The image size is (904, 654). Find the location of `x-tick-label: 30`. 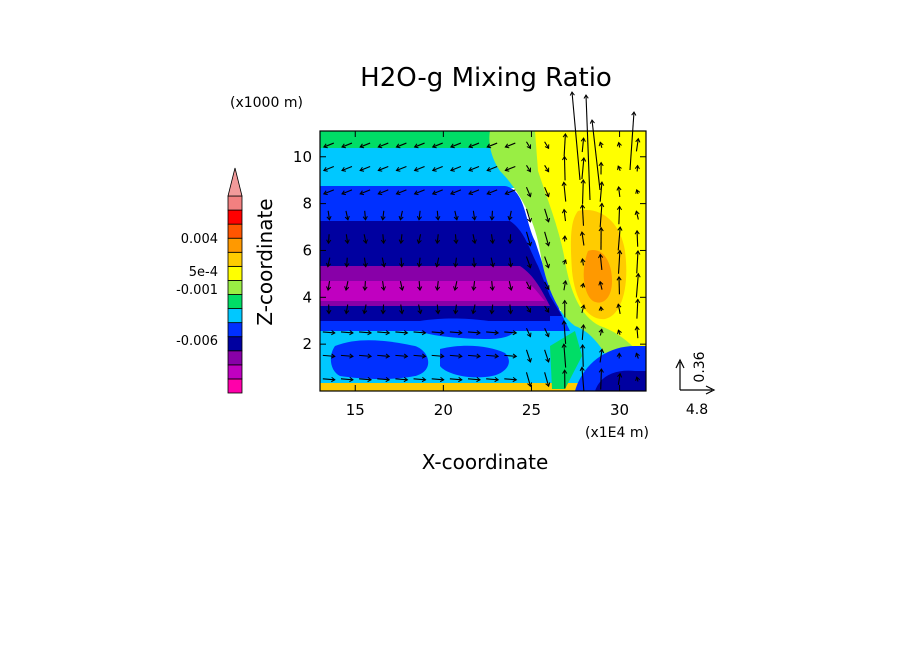

x-tick-label: 30 is located at coordinates (619, 410).